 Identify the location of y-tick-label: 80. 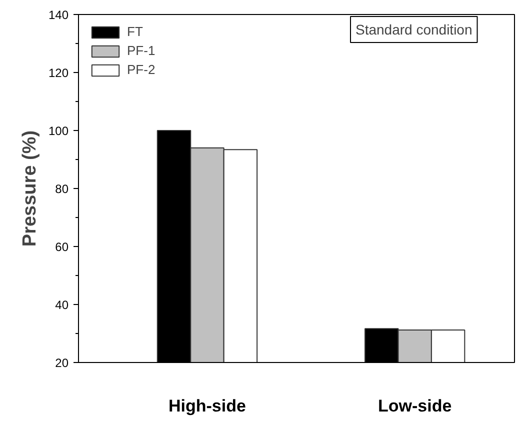
(62, 189).